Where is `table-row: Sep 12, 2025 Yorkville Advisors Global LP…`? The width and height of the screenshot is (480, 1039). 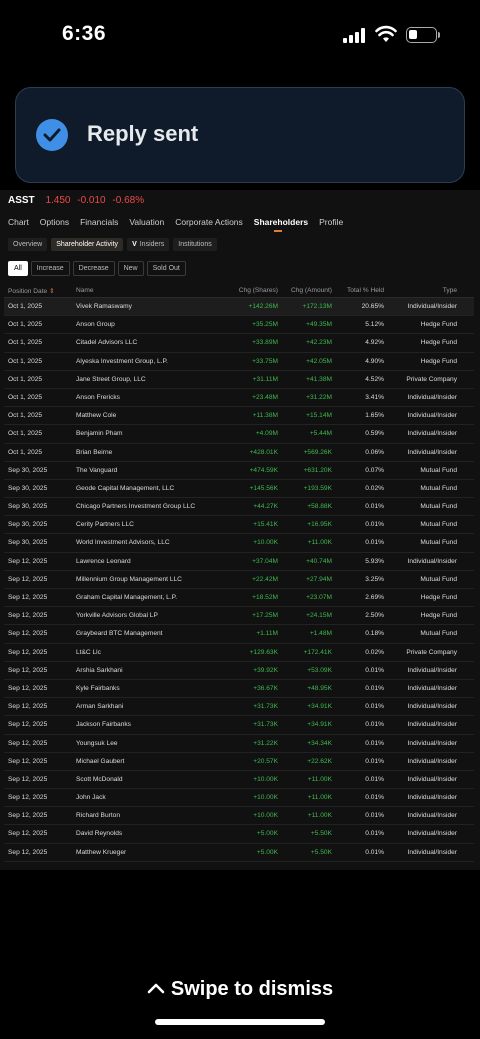 table-row: Sep 12, 2025 Yorkville Advisors Global LP… is located at coordinates (239, 616).